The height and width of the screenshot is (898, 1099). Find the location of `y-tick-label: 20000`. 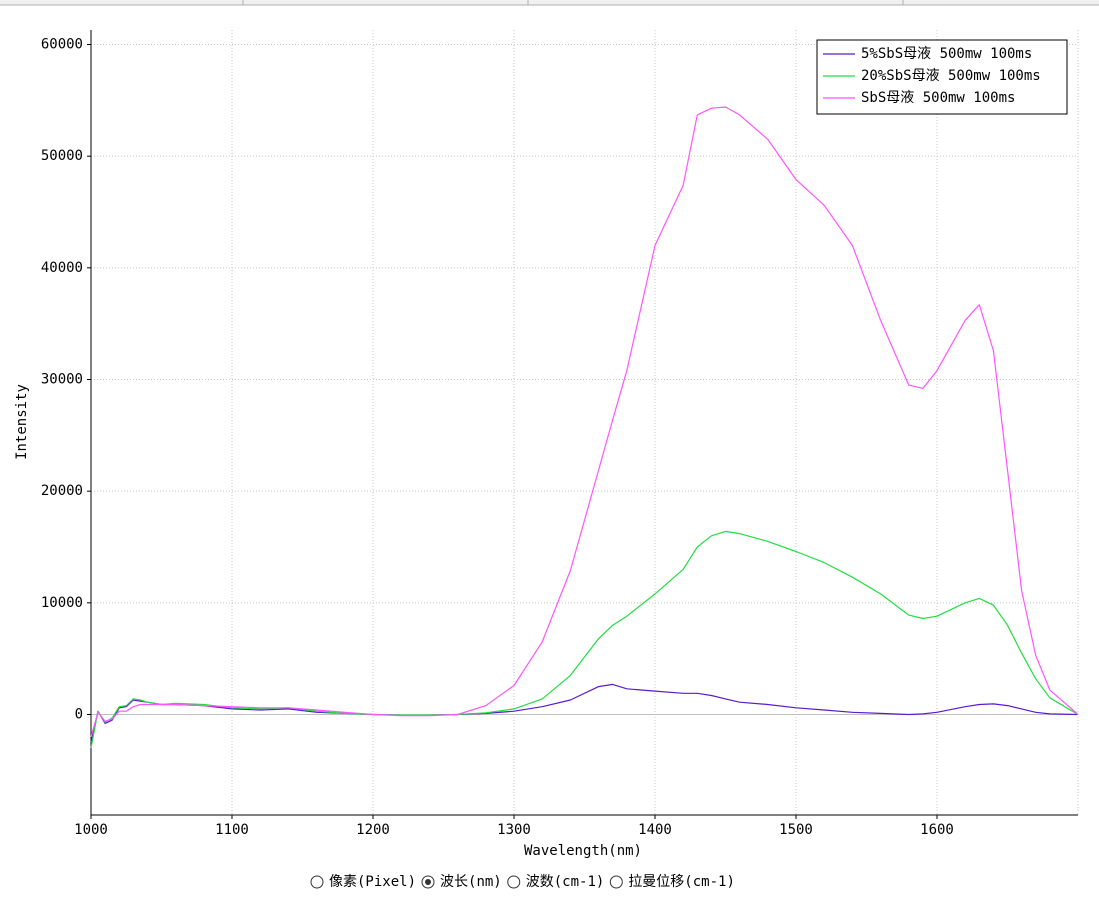

y-tick-label: 20000 is located at coordinates (62, 491).